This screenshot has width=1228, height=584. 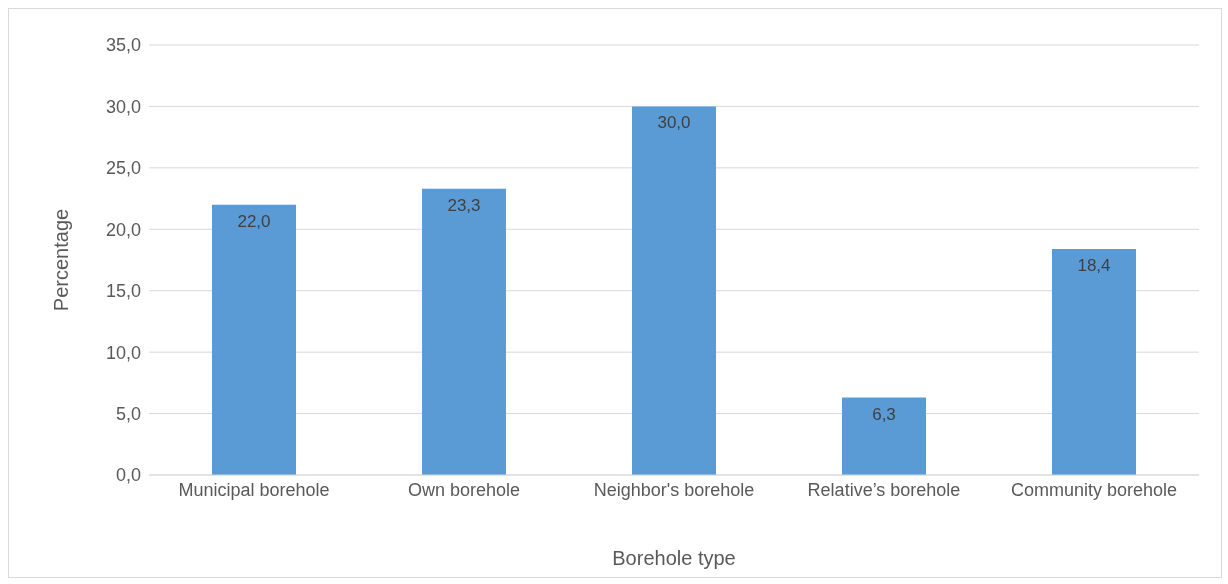 I want to click on data-label: 30,0, so click(x=674, y=123).